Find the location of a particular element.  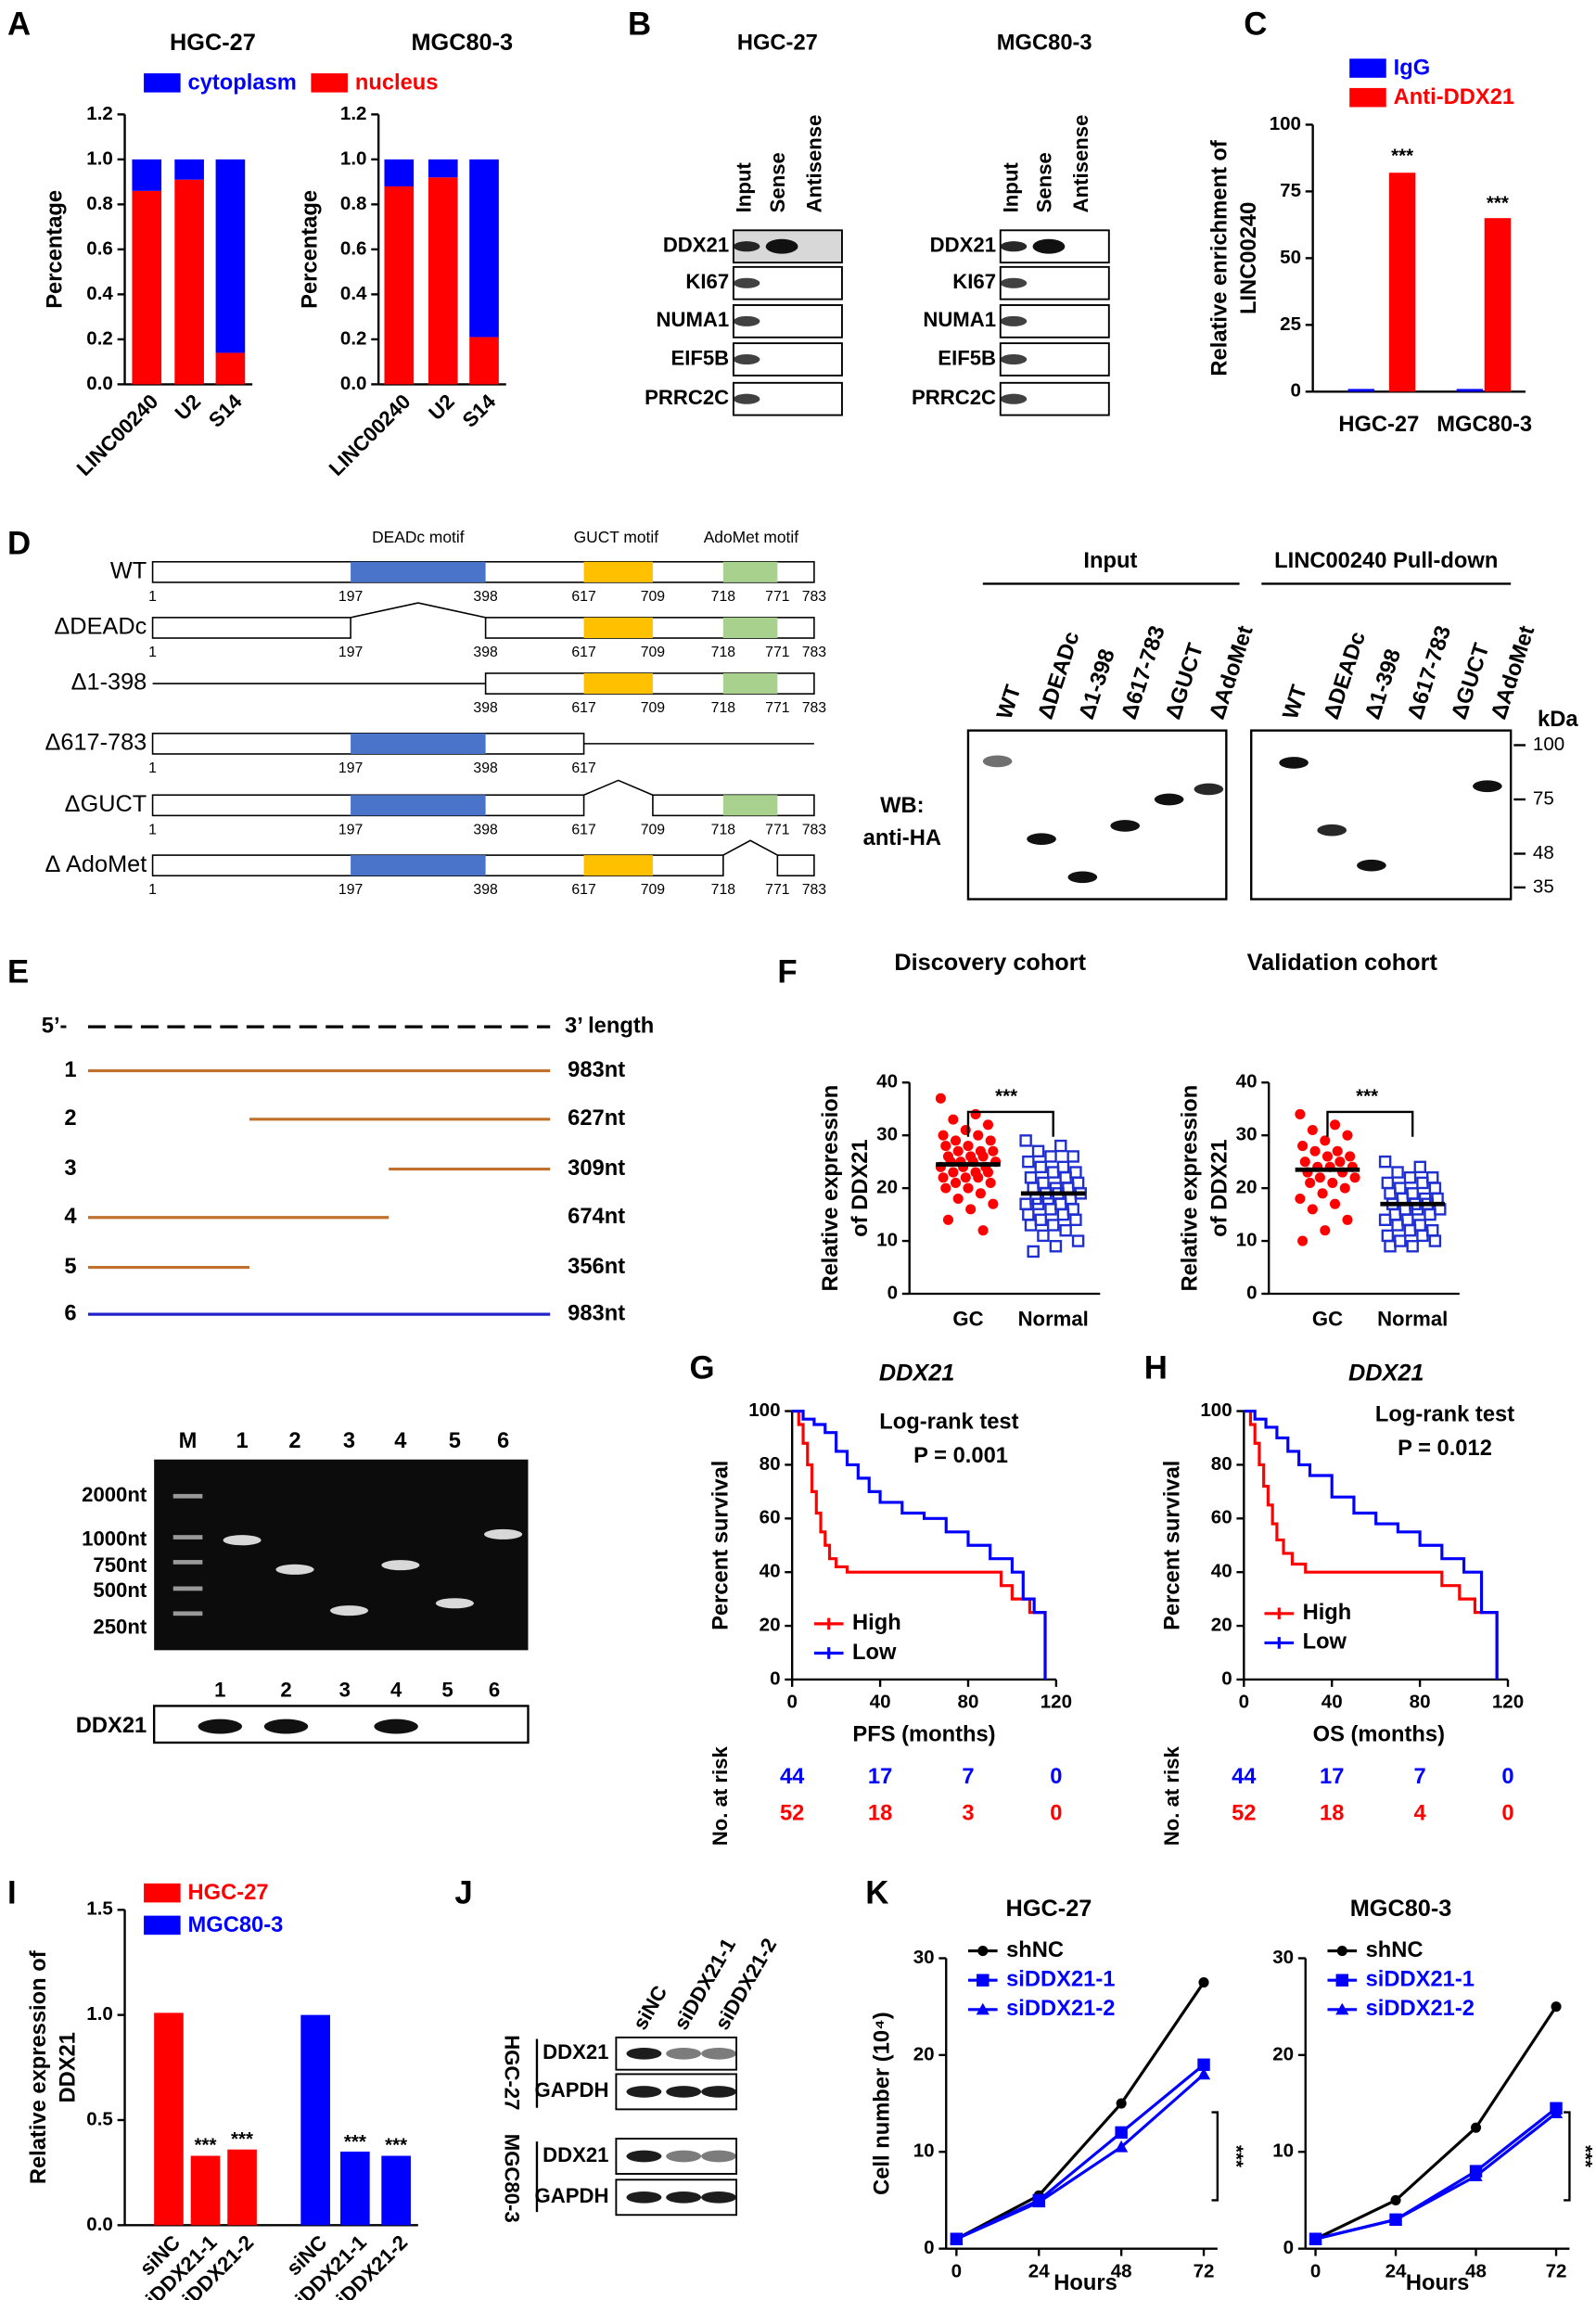

line is located at coordinates (1436, 2176).